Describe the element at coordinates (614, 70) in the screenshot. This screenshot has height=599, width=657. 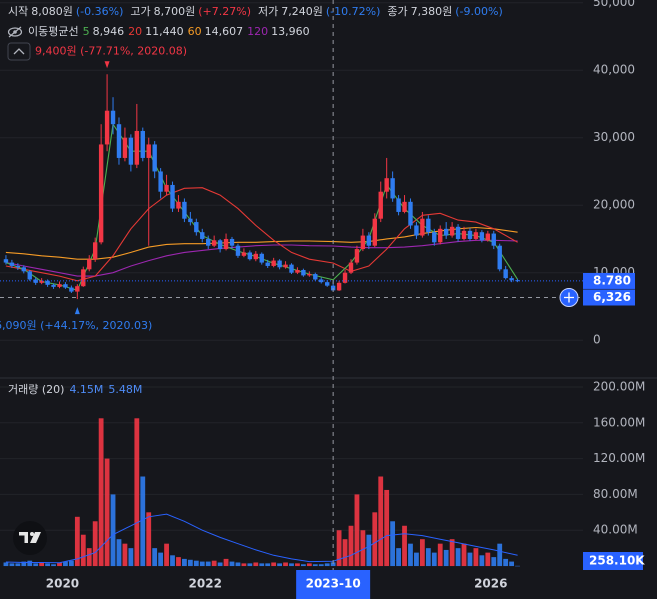
I see `y-tick-label: 40,000` at that location.